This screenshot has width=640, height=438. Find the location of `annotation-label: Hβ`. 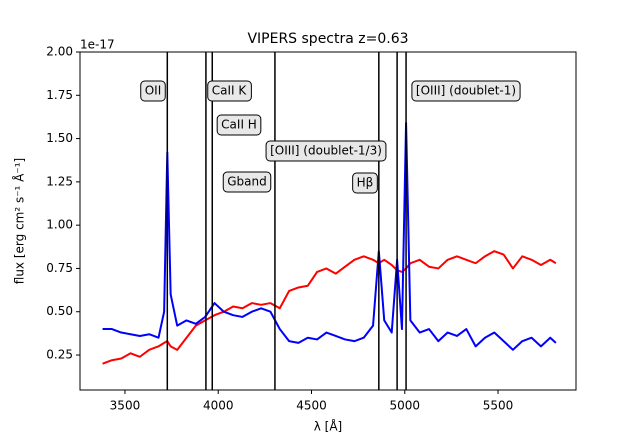

annotation-label: Hβ is located at coordinates (365, 183).